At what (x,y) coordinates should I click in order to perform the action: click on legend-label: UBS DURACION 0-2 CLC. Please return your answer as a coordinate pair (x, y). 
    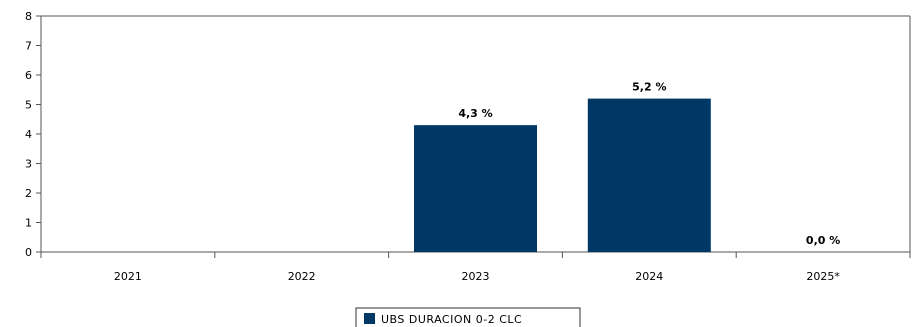
    Looking at the image, I should click on (451, 319).